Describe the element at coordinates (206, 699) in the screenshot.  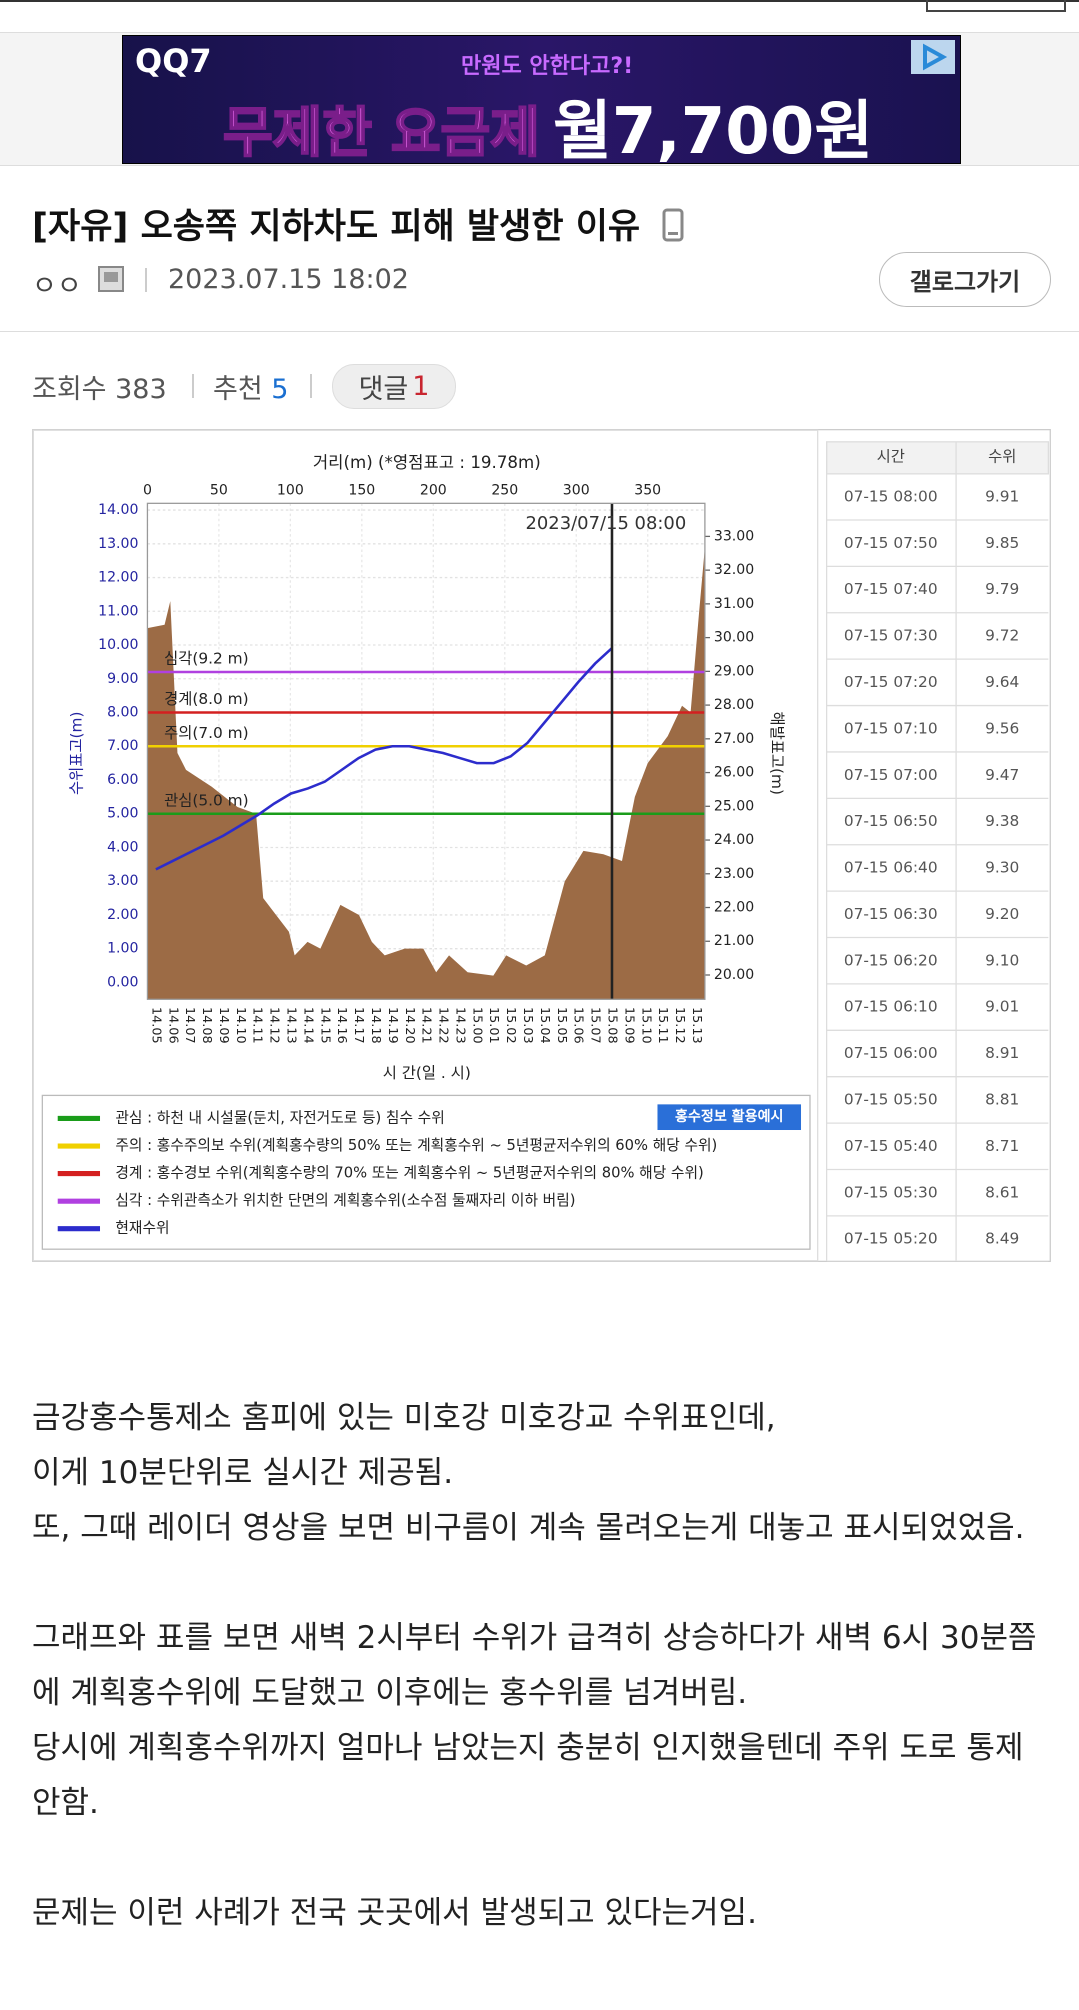
I see `threshold-label: 경계(8.0 m)` at that location.